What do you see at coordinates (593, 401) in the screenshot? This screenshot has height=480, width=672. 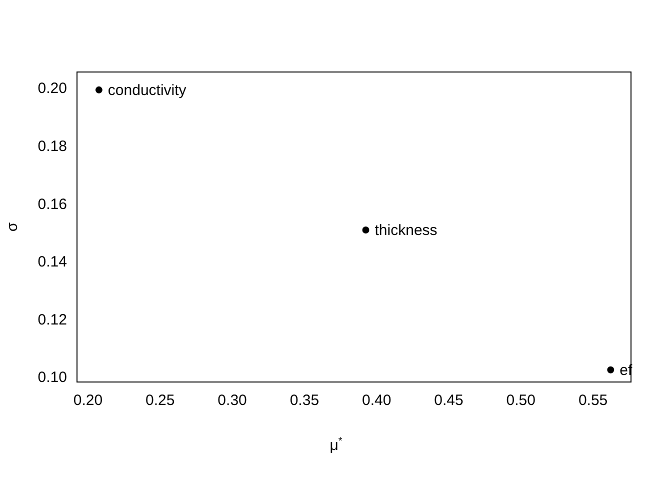 I see `x-tick-label: 0.55` at bounding box center [593, 401].